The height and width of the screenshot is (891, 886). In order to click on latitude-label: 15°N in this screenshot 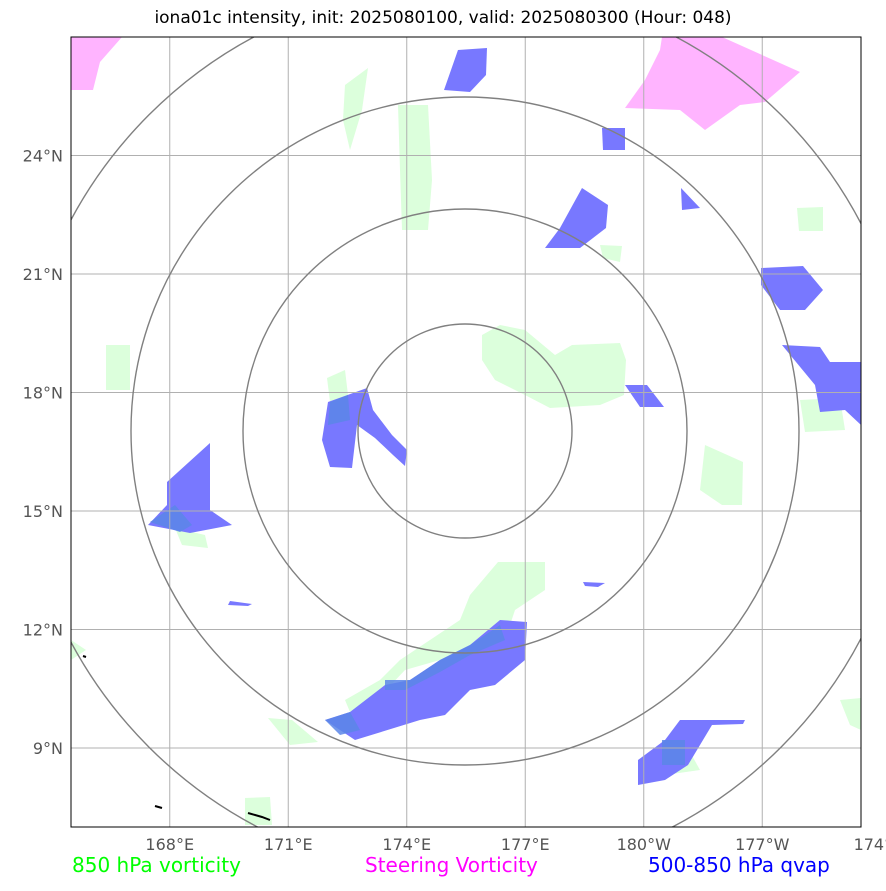, I will do `click(43, 511)`.